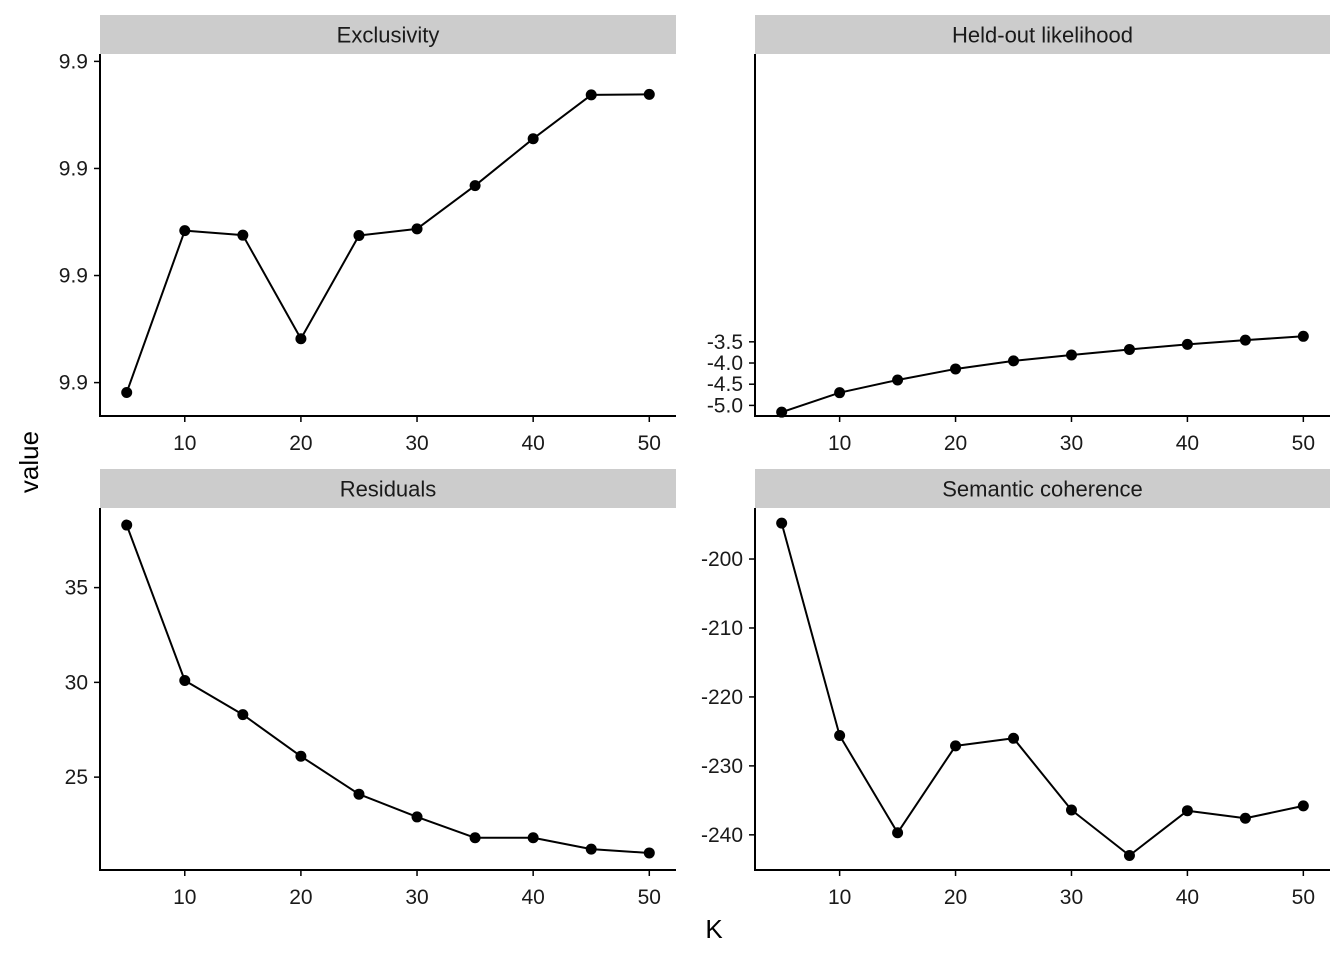 Image resolution: width=1344 pixels, height=960 pixels. I want to click on x-axis-title: K, so click(714, 929).